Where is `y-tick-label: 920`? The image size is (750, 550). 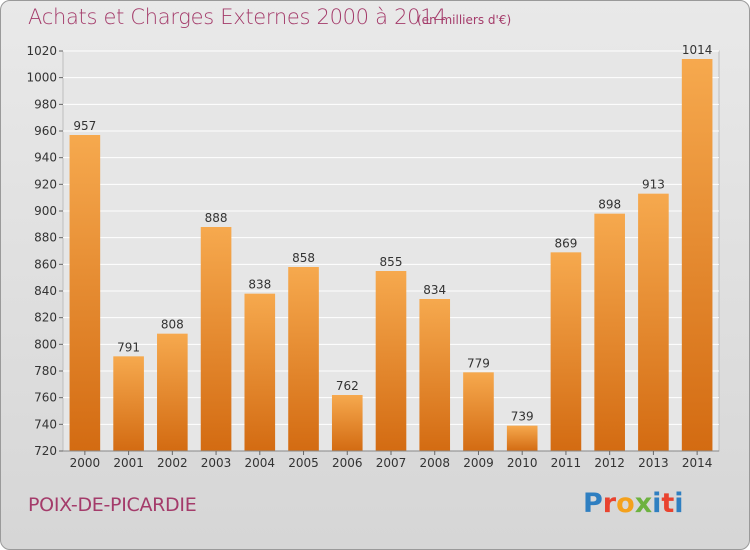 y-tick-label: 920 is located at coordinates (45, 184).